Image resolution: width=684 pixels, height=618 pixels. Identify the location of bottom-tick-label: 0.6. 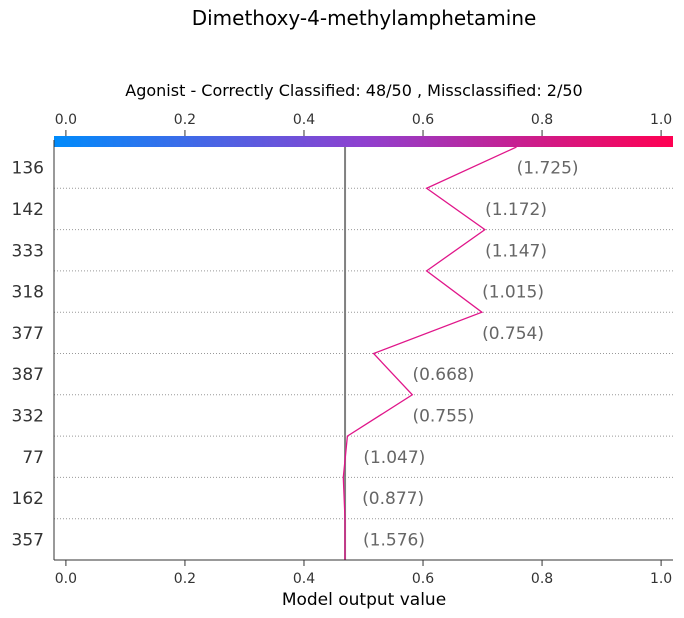
(423, 579).